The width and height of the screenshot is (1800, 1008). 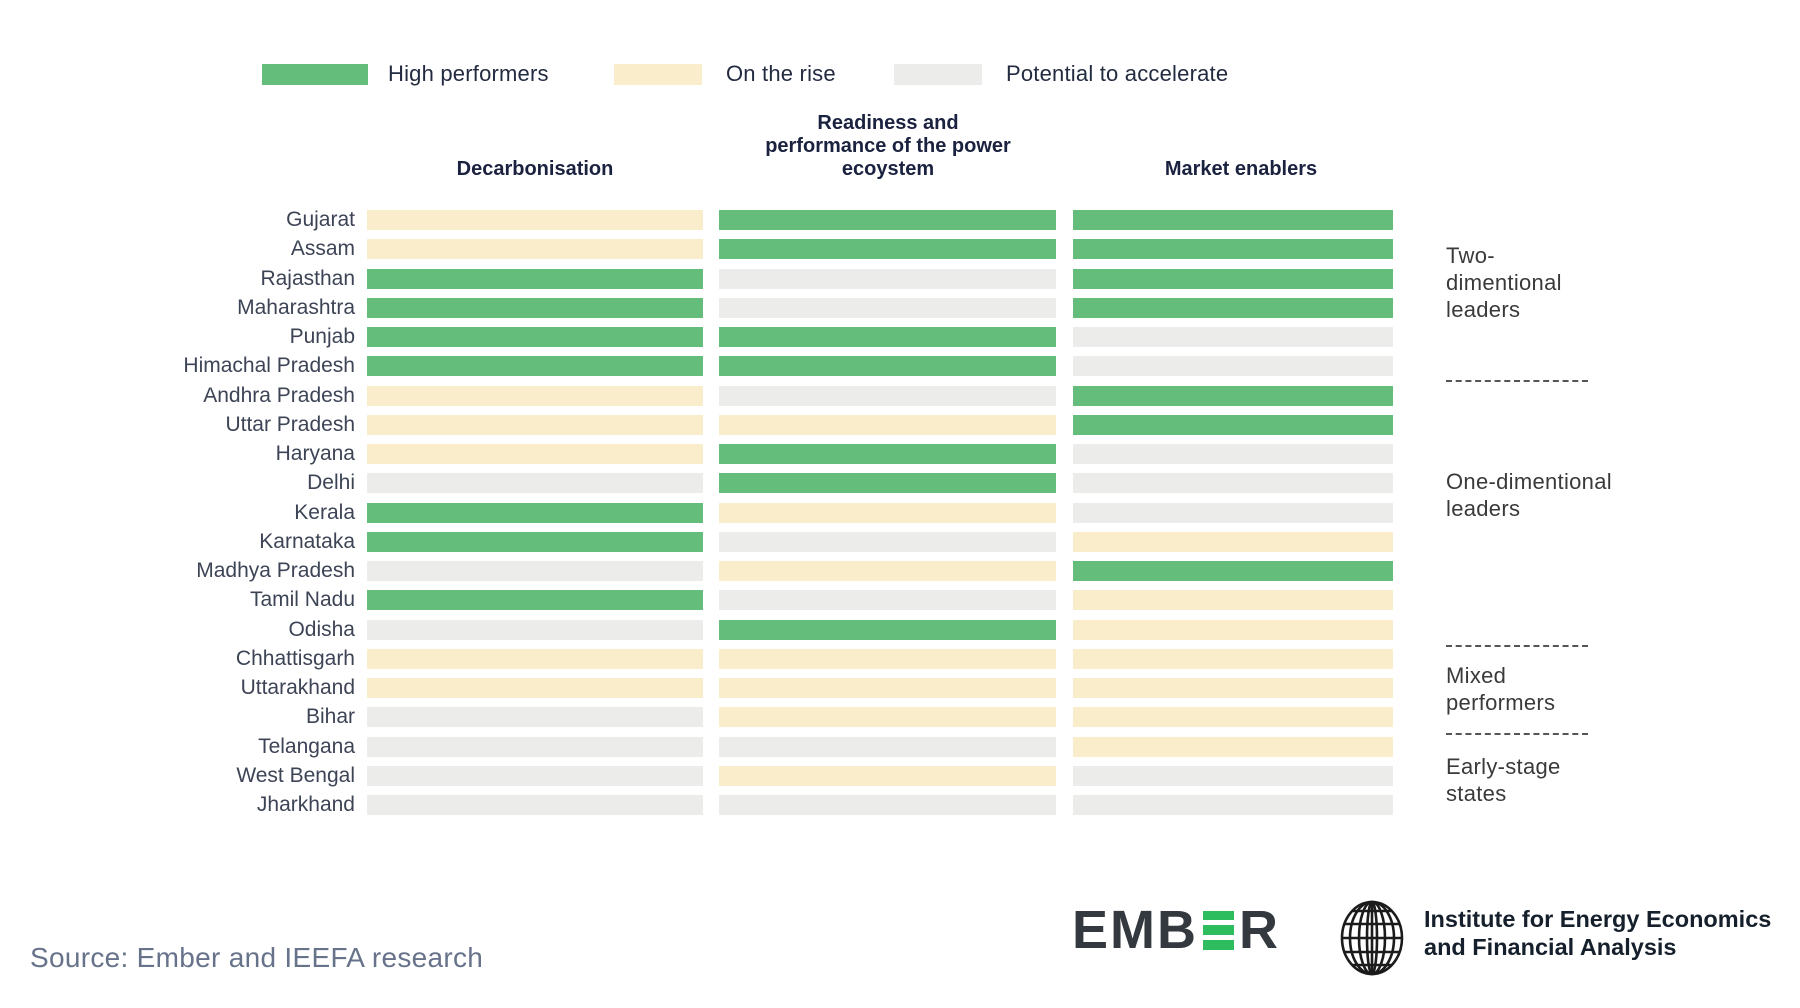 I want to click on state-label: Jharkhand, so click(x=305, y=804).